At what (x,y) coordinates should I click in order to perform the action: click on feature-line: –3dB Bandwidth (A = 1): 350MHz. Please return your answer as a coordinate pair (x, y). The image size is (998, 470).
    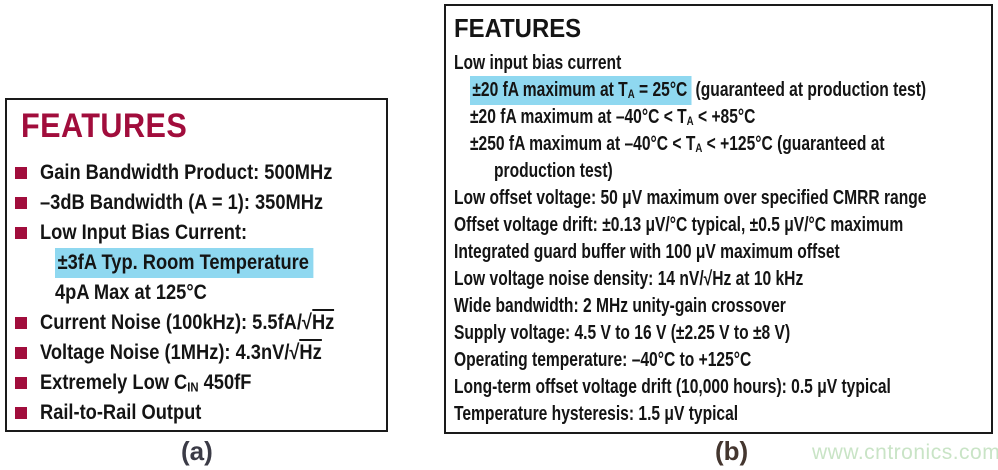
    Looking at the image, I should click on (196, 203).